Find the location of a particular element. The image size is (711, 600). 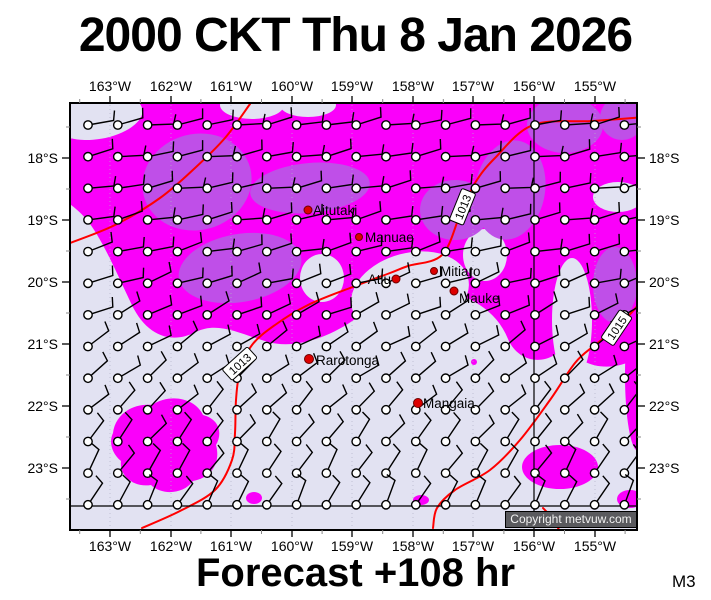

lat-label-left: 23°S is located at coordinates (42, 468).